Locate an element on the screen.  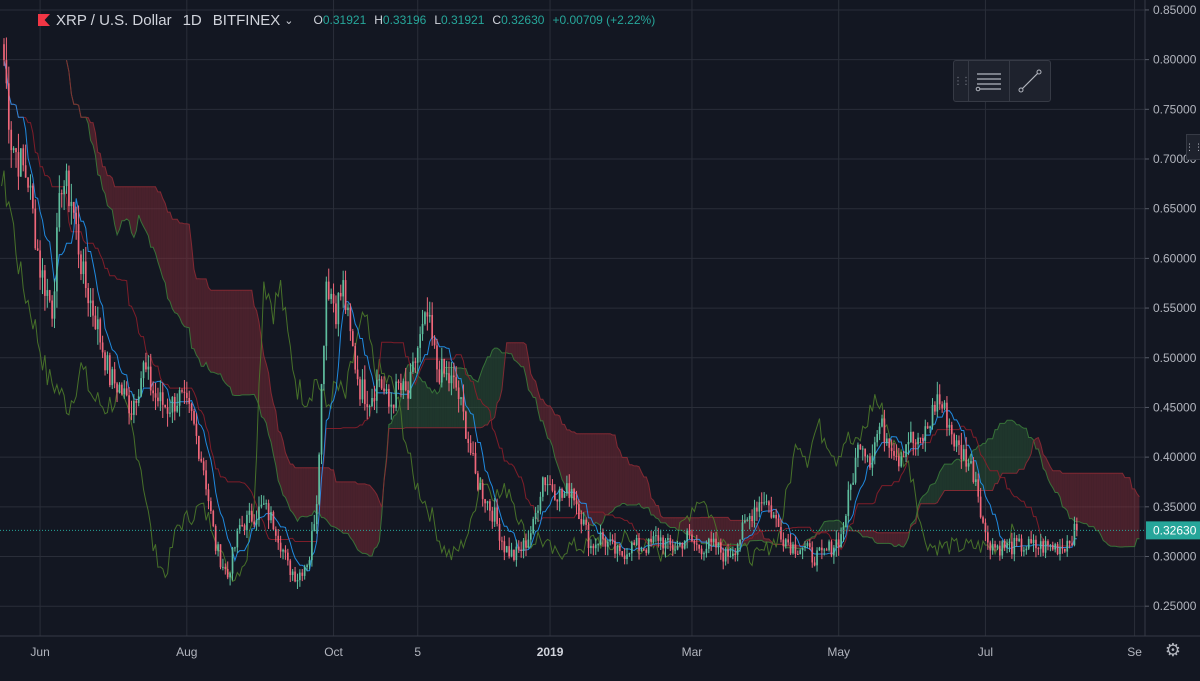
horizontal-lines-button is located at coordinates (988, 81).